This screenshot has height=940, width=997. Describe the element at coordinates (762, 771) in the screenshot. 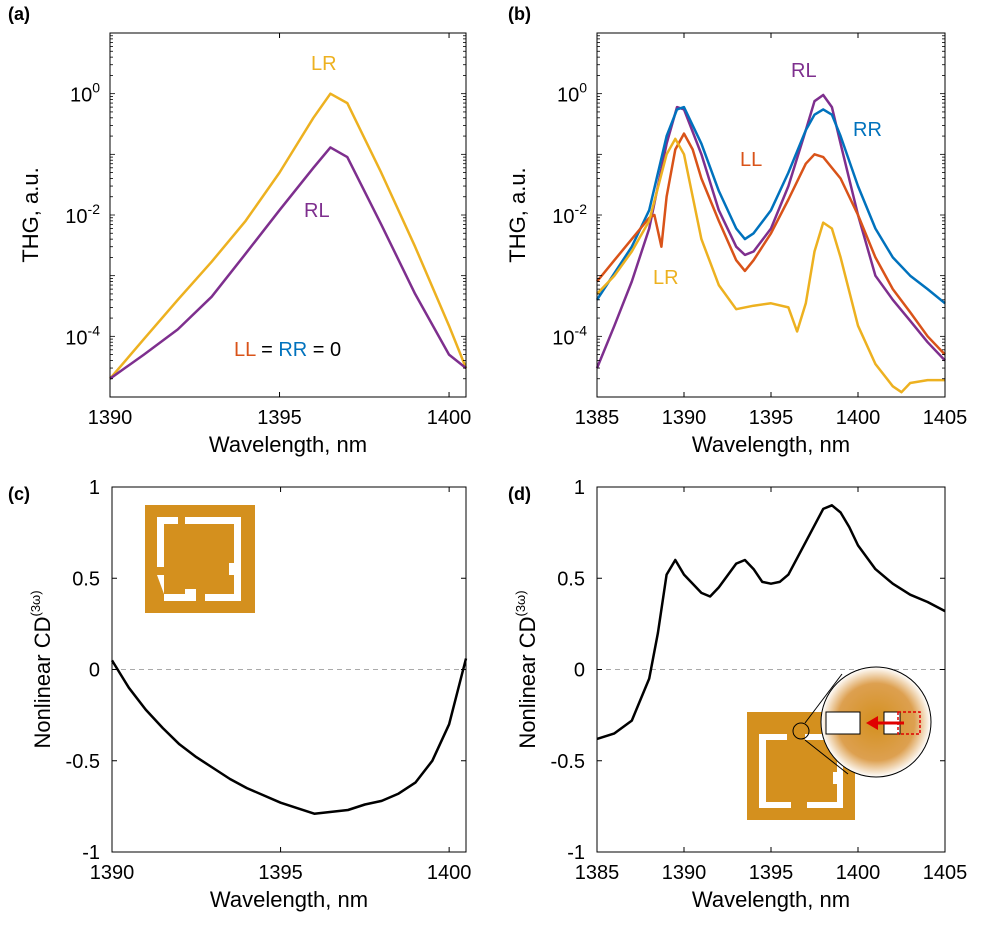

I see `inset-left-bracket` at that location.